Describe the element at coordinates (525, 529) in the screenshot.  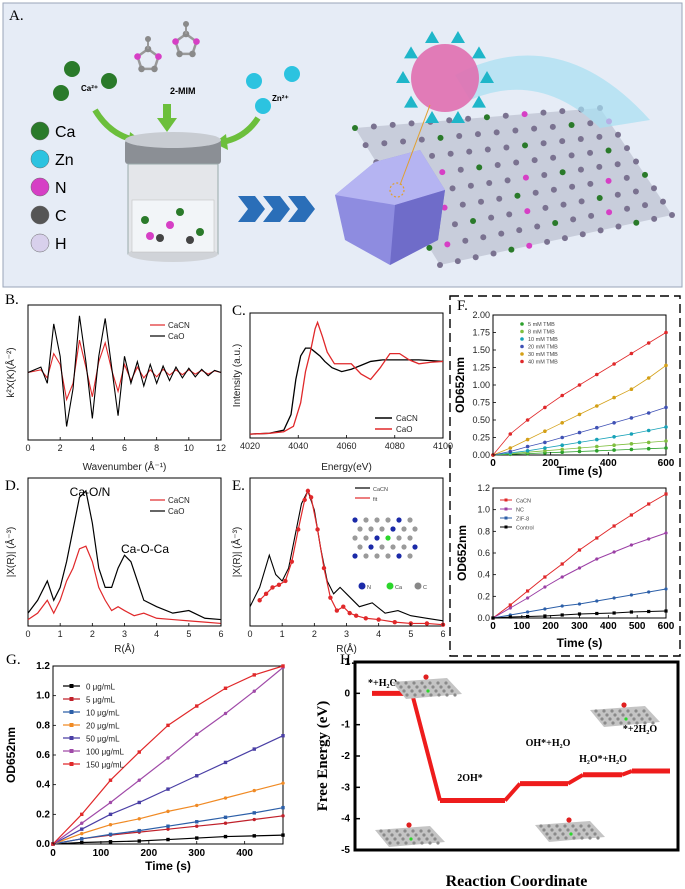
I see `legend-label-f2: Control` at that location.